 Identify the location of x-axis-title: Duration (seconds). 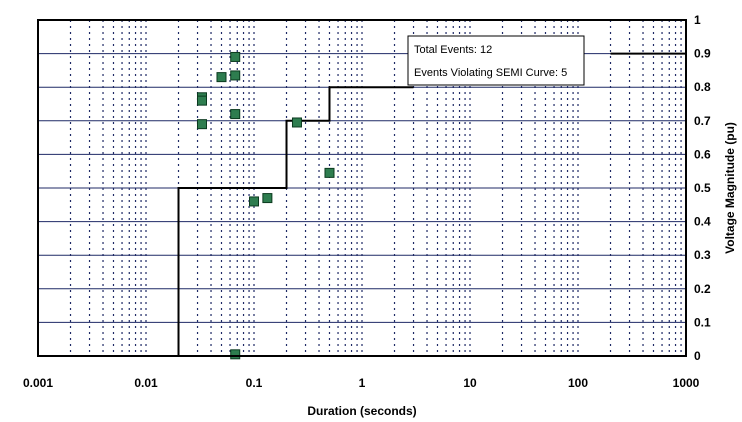
(361, 411).